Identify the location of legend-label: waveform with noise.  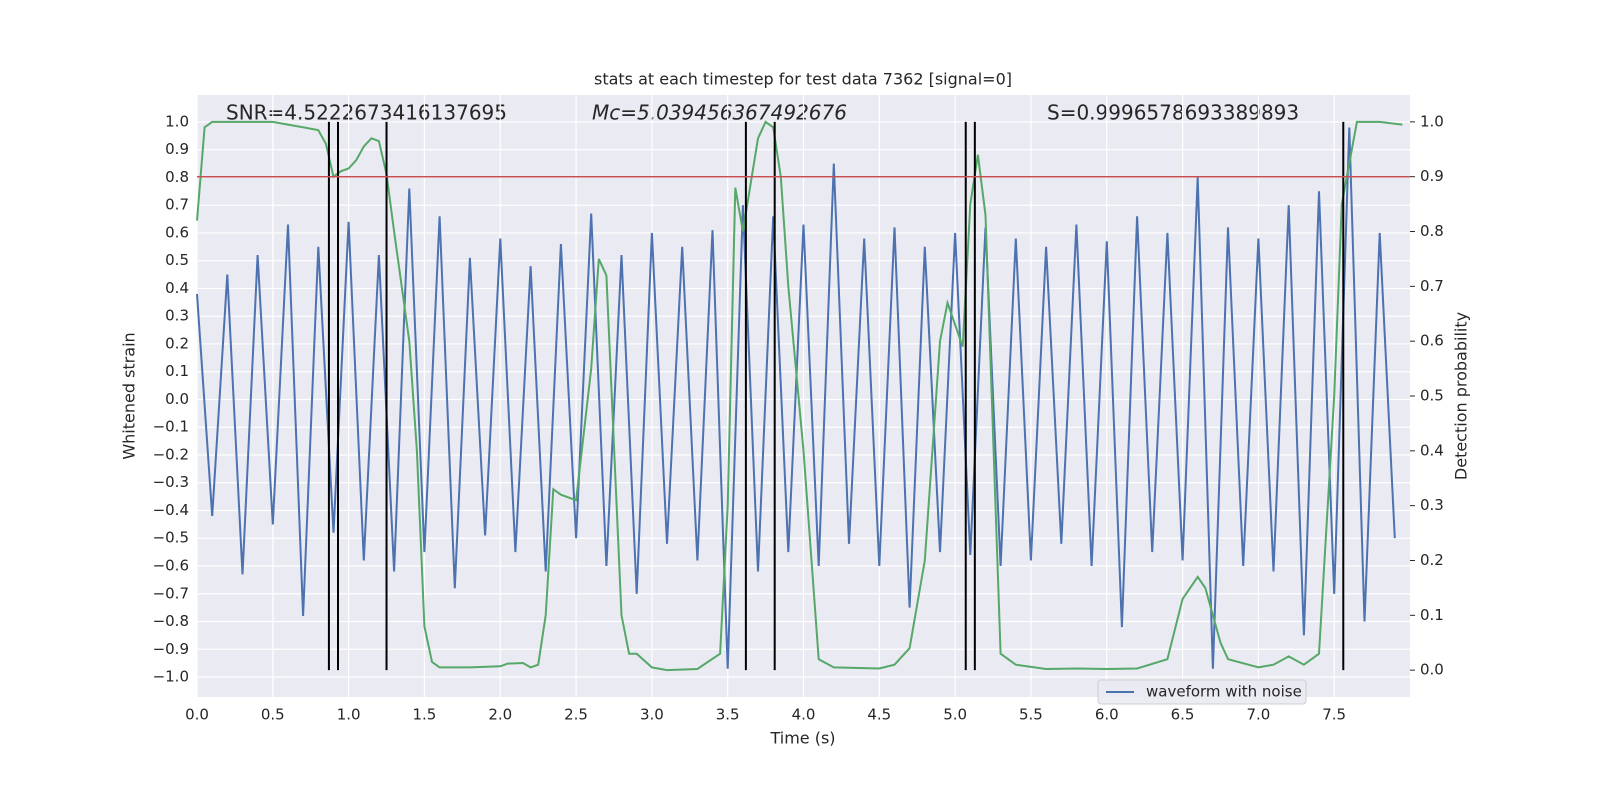
(1224, 692).